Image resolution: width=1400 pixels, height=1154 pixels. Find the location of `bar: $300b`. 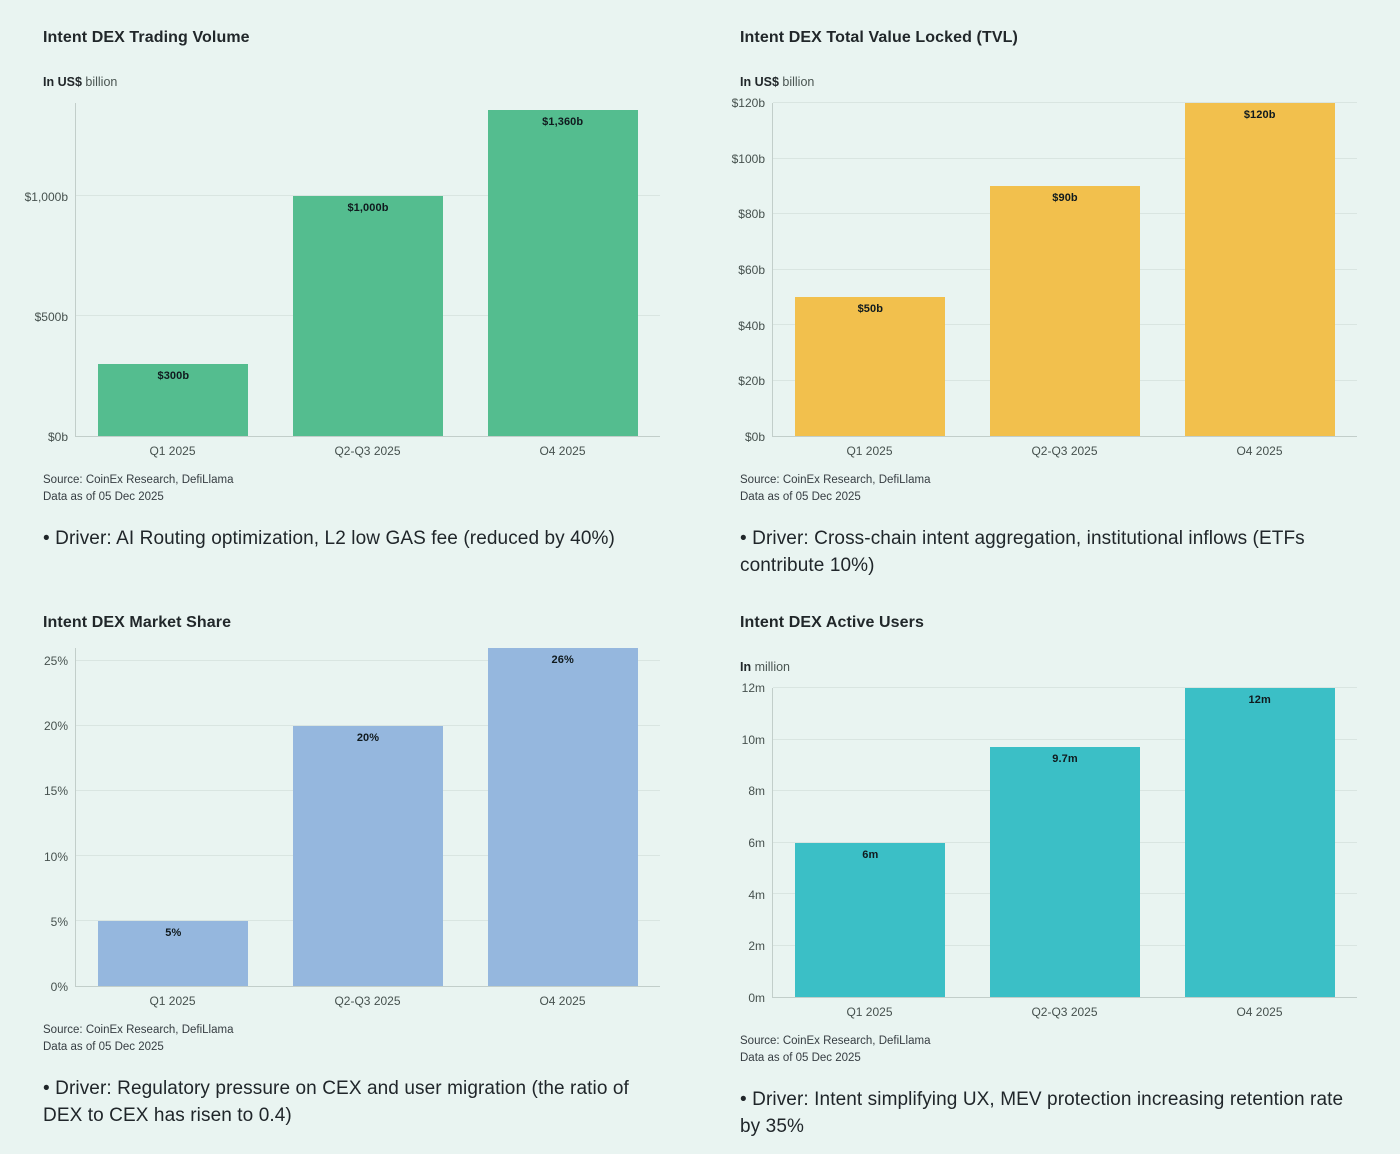

bar: $300b is located at coordinates (173, 400).